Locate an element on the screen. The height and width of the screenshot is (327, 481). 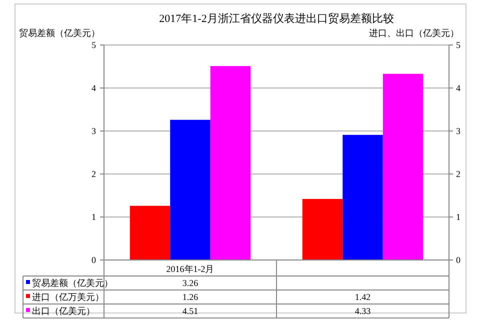
legend-label: 贸易差额（亿美元） is located at coordinates (72, 283).